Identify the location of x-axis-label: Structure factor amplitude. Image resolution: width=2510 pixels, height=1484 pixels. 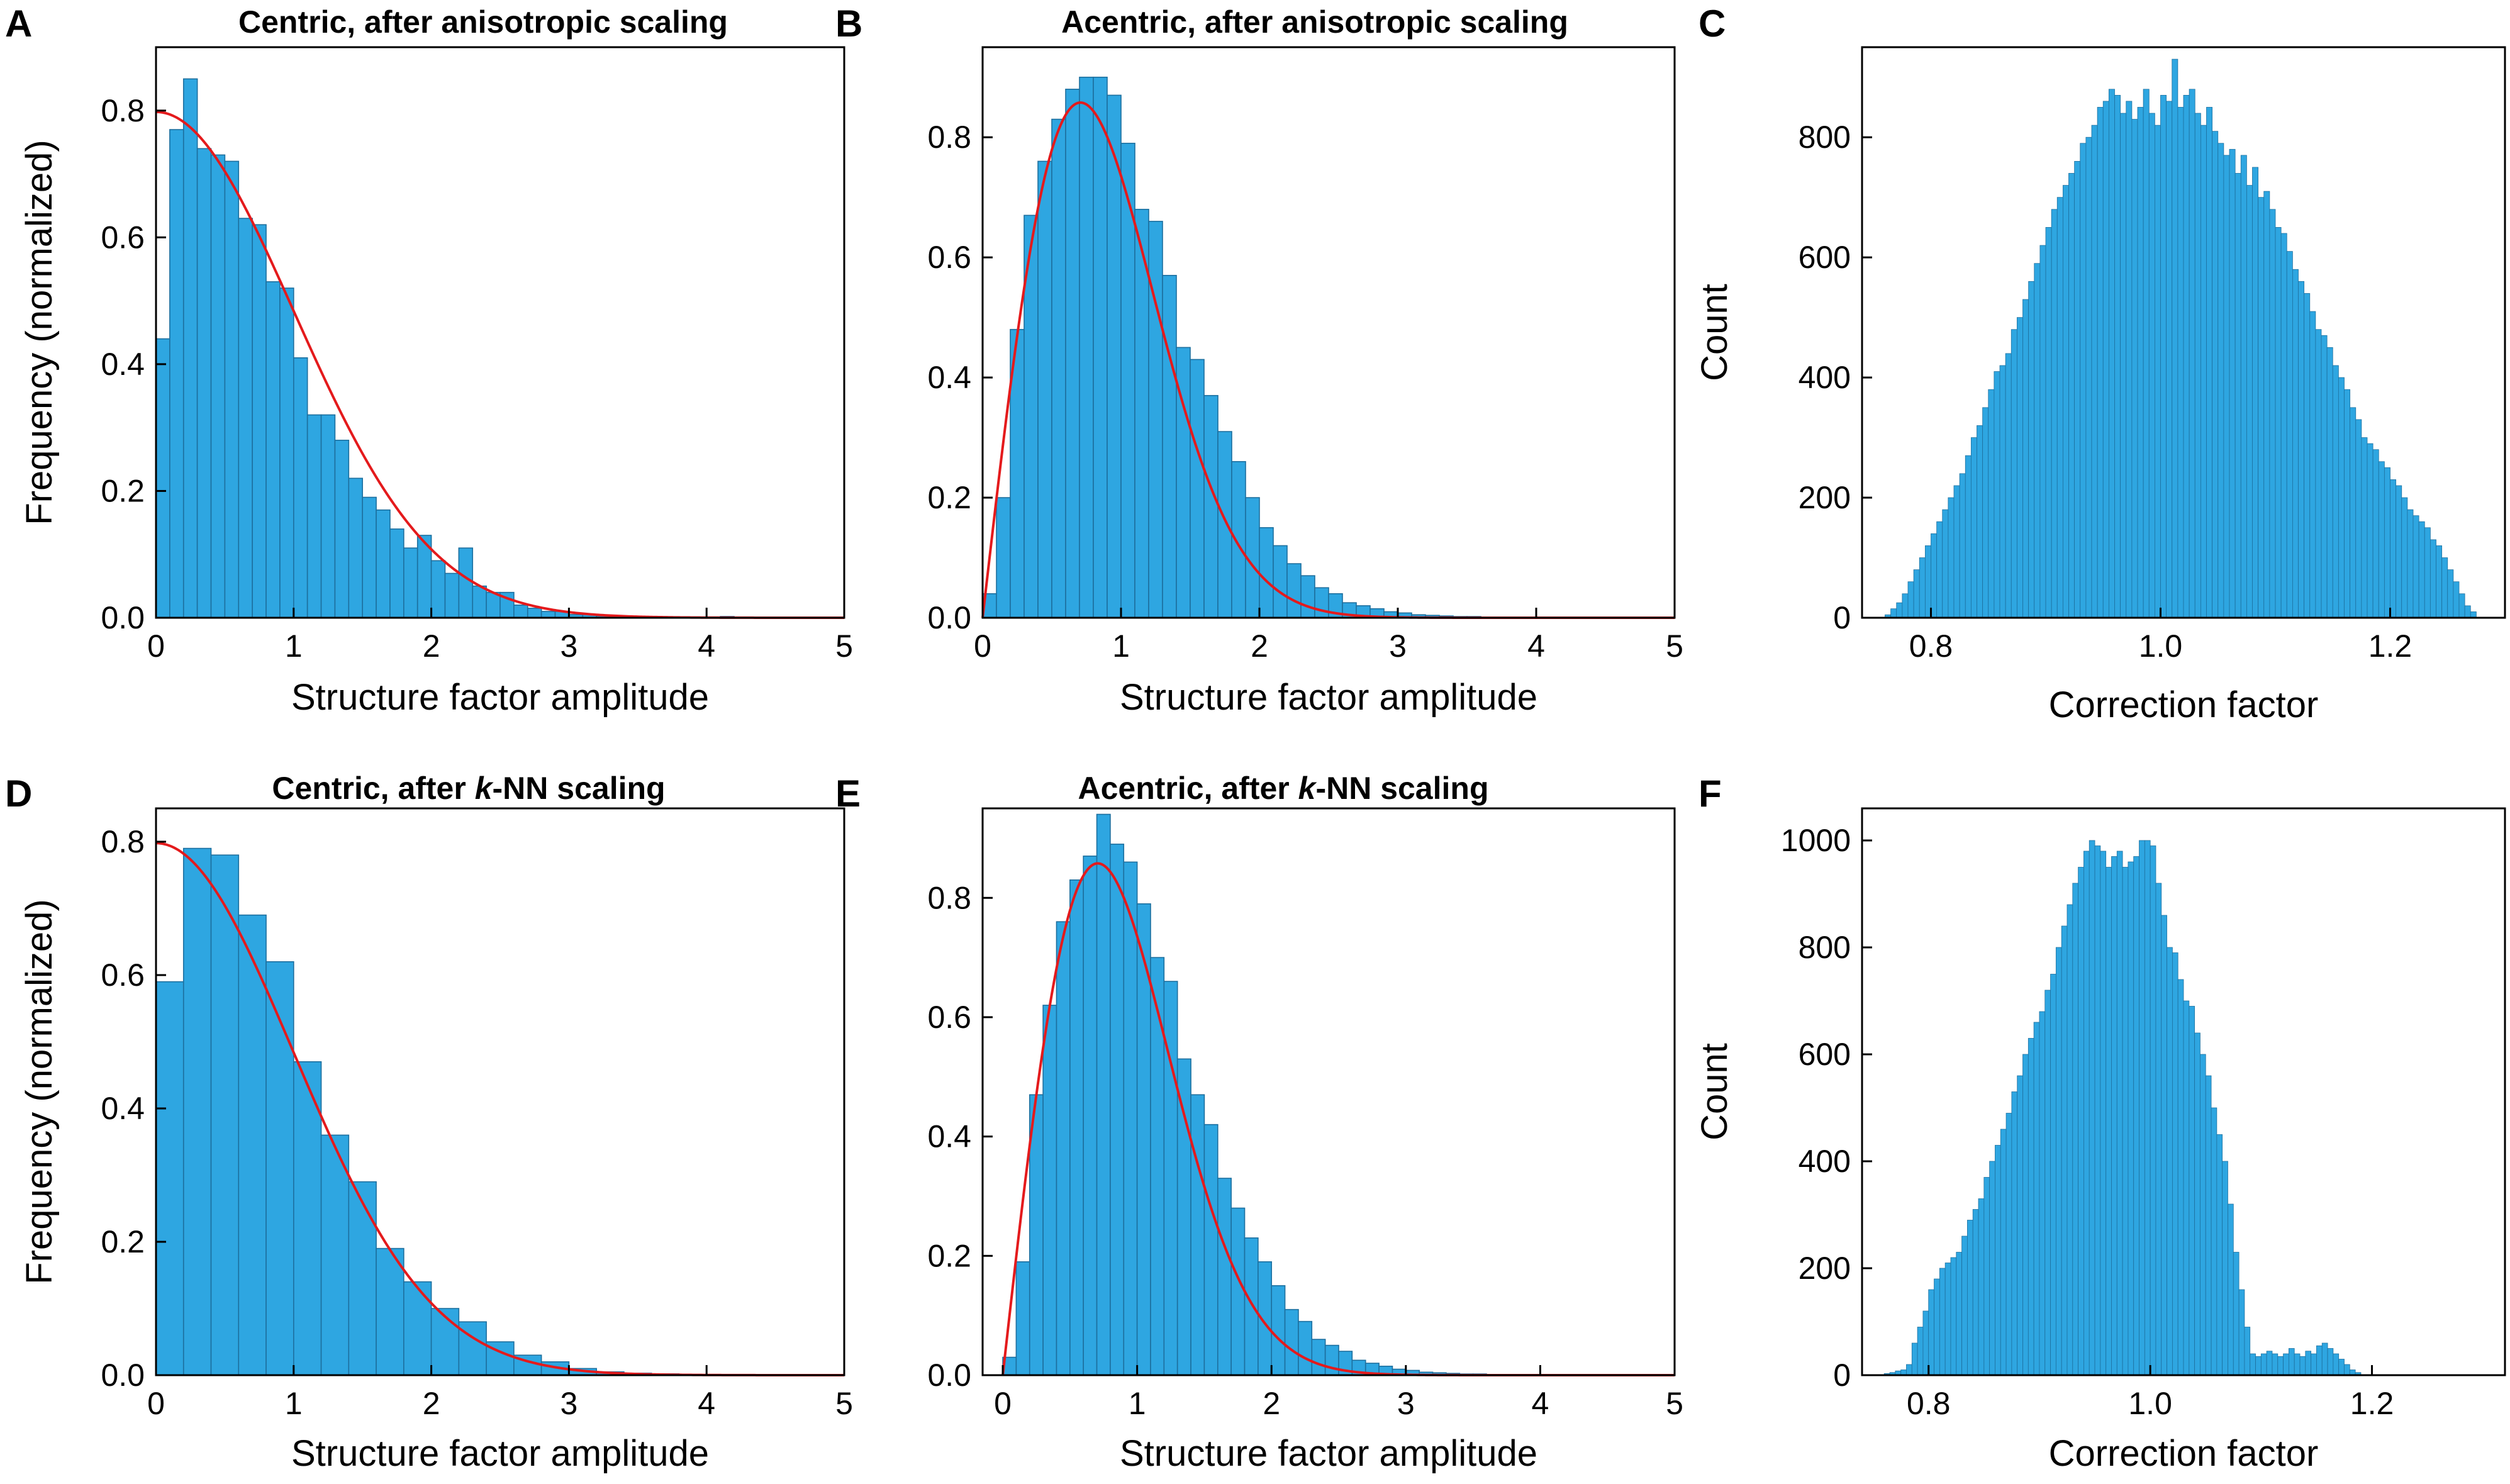
(1328, 1453).